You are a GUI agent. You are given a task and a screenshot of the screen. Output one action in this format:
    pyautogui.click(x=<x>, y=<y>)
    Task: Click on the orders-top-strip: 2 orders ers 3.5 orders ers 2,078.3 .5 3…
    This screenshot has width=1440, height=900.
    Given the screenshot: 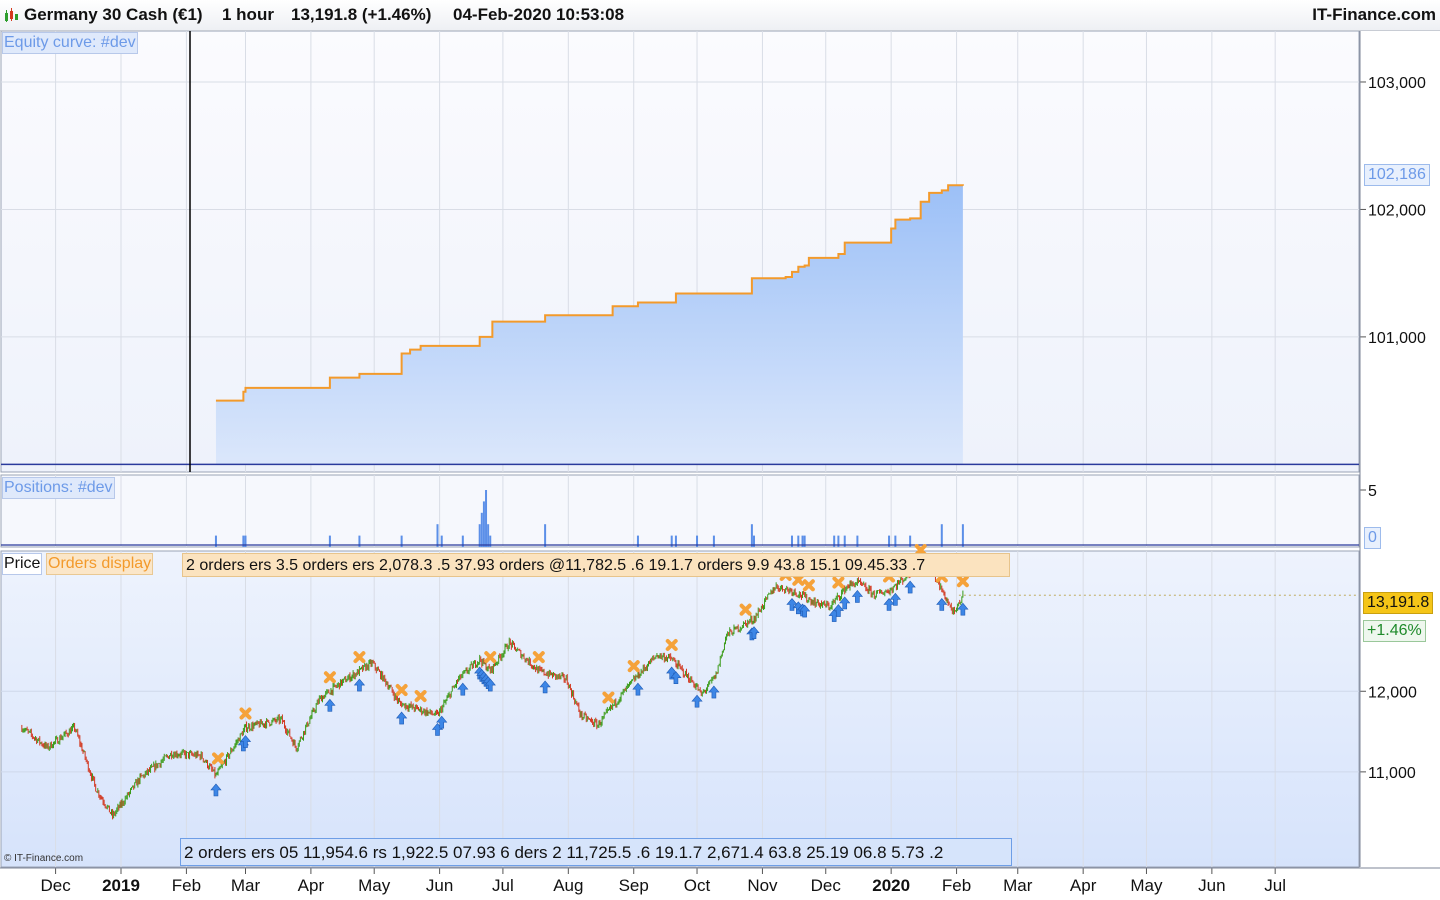 What is the action you would take?
    pyautogui.click(x=596, y=565)
    